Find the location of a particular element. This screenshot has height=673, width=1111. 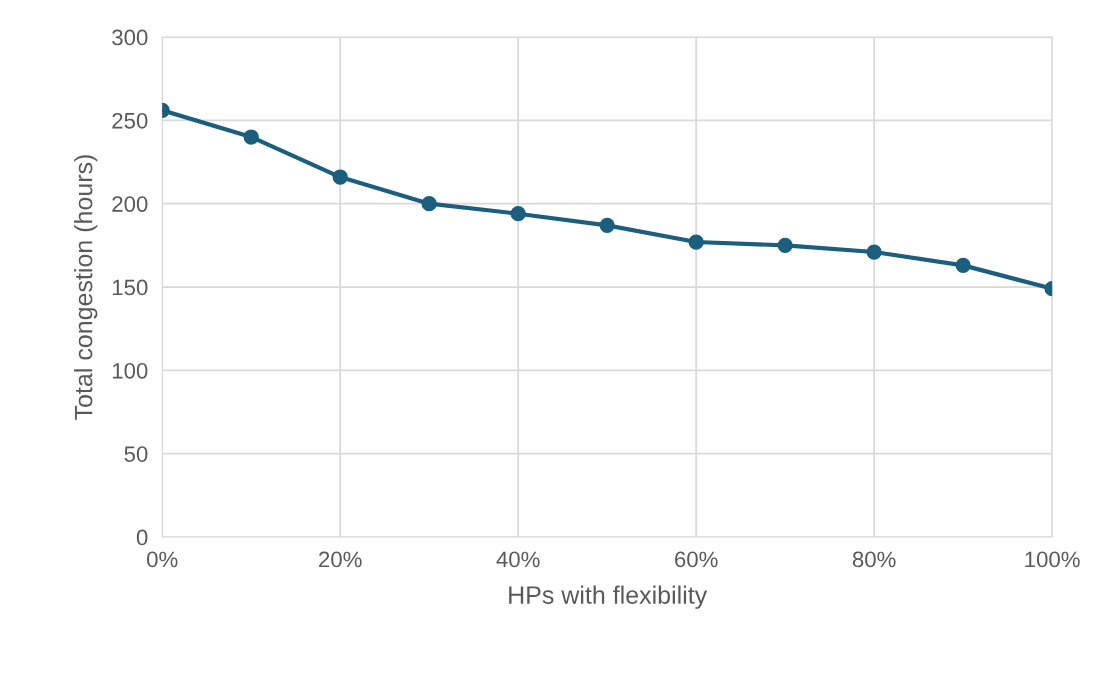

x-tick-label: 60% is located at coordinates (696, 559).